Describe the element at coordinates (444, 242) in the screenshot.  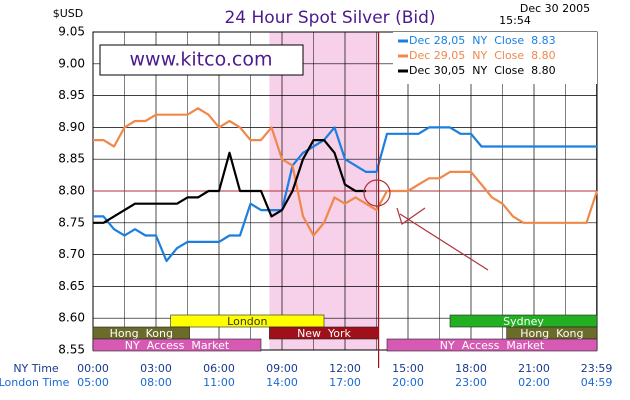
I see `arrow` at that location.